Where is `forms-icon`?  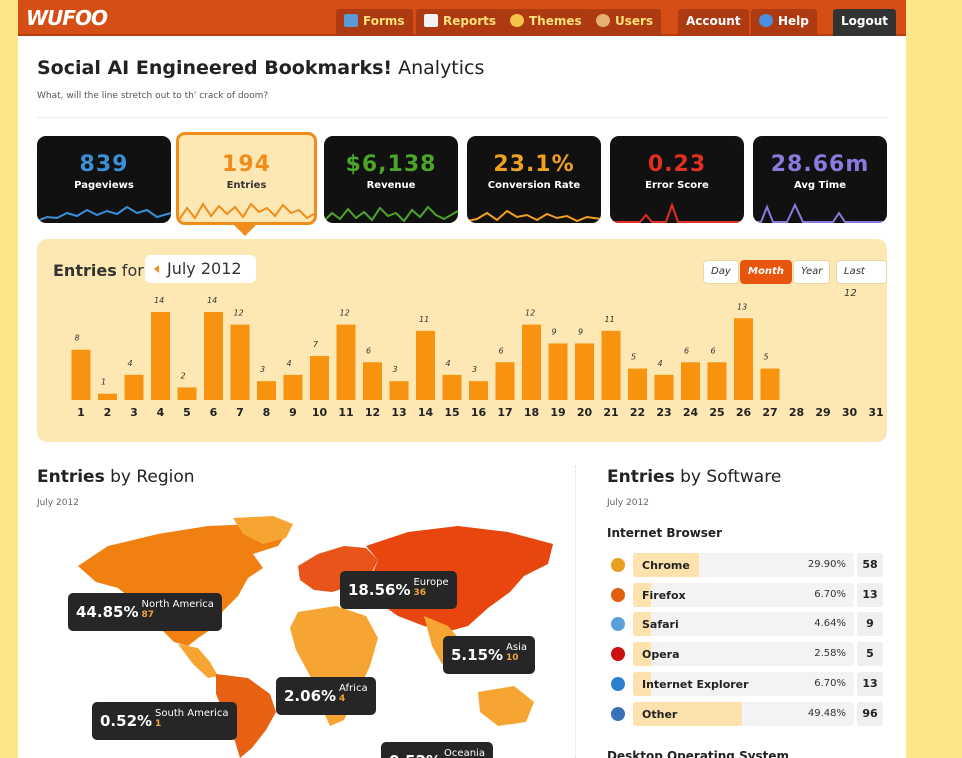
forms-icon is located at coordinates (351, 20).